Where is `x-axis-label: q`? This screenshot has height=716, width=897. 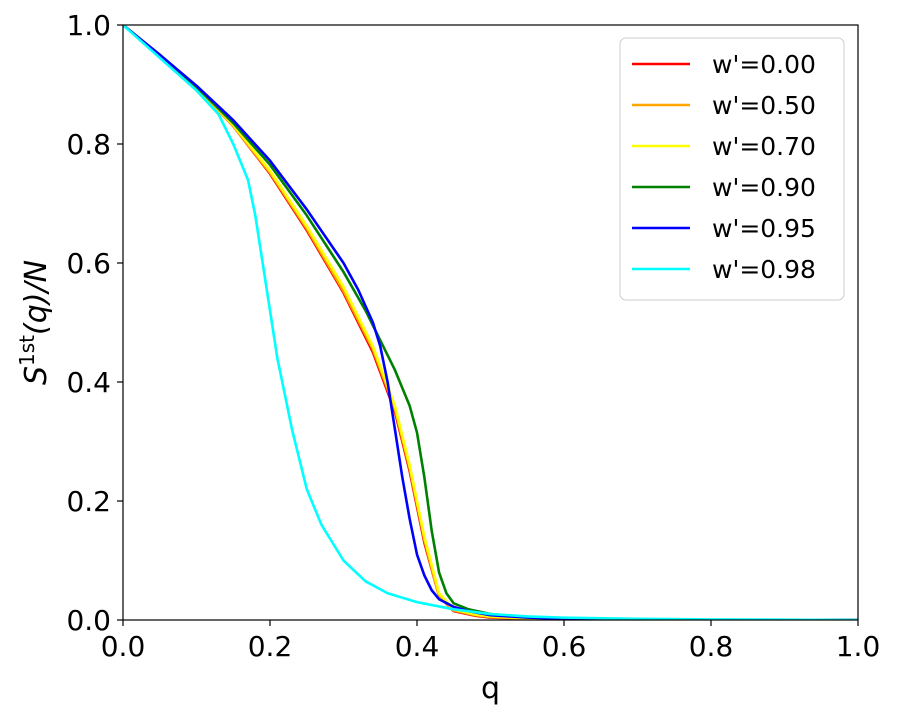
x-axis-label: q is located at coordinates (490, 688).